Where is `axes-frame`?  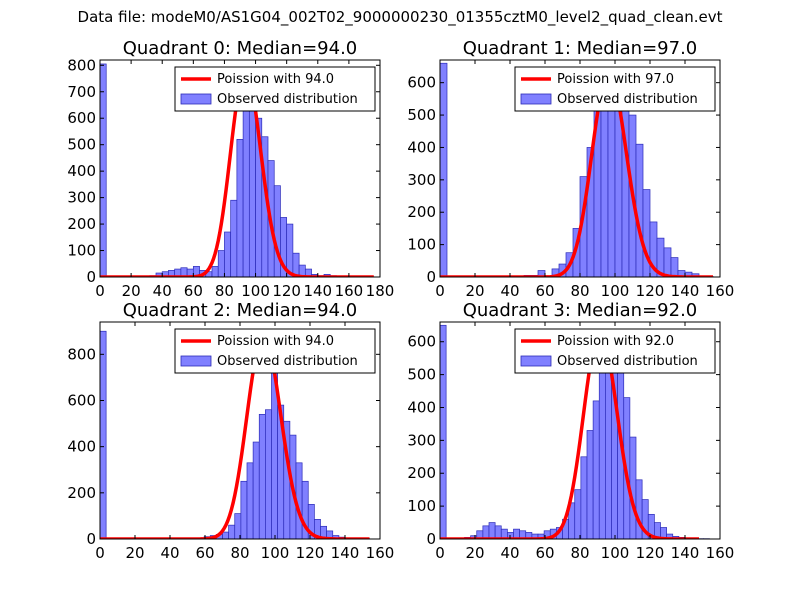
axes-frame is located at coordinates (240, 168).